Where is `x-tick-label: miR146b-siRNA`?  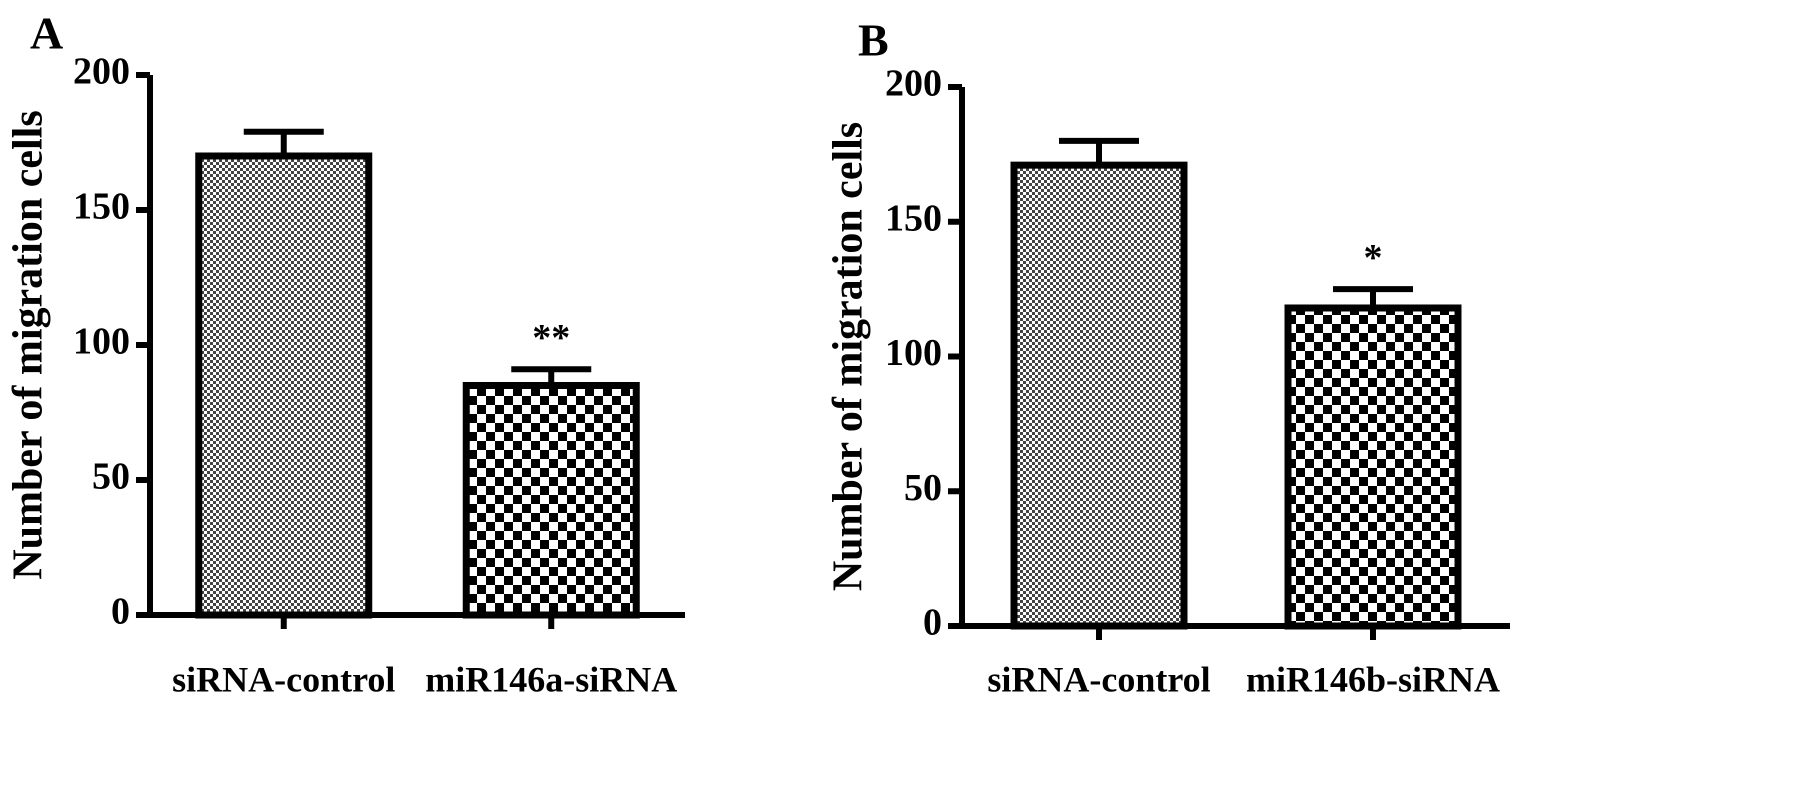
x-tick-label: miR146b-siRNA is located at coordinates (1373, 679).